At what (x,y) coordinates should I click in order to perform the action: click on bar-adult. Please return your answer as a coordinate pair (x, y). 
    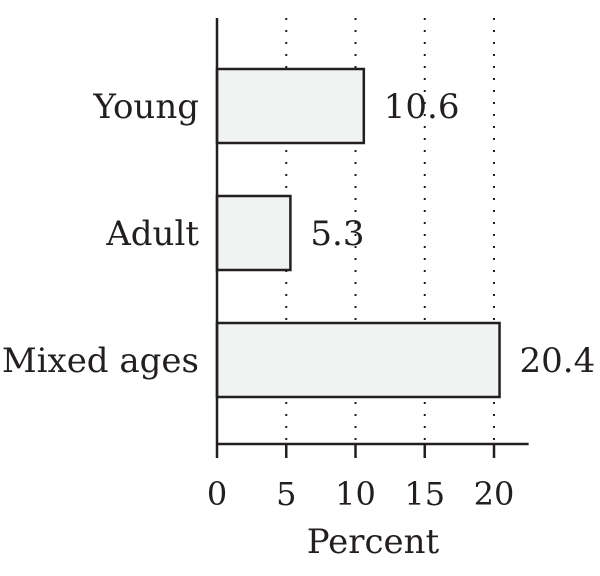
    Looking at the image, I should click on (253, 233).